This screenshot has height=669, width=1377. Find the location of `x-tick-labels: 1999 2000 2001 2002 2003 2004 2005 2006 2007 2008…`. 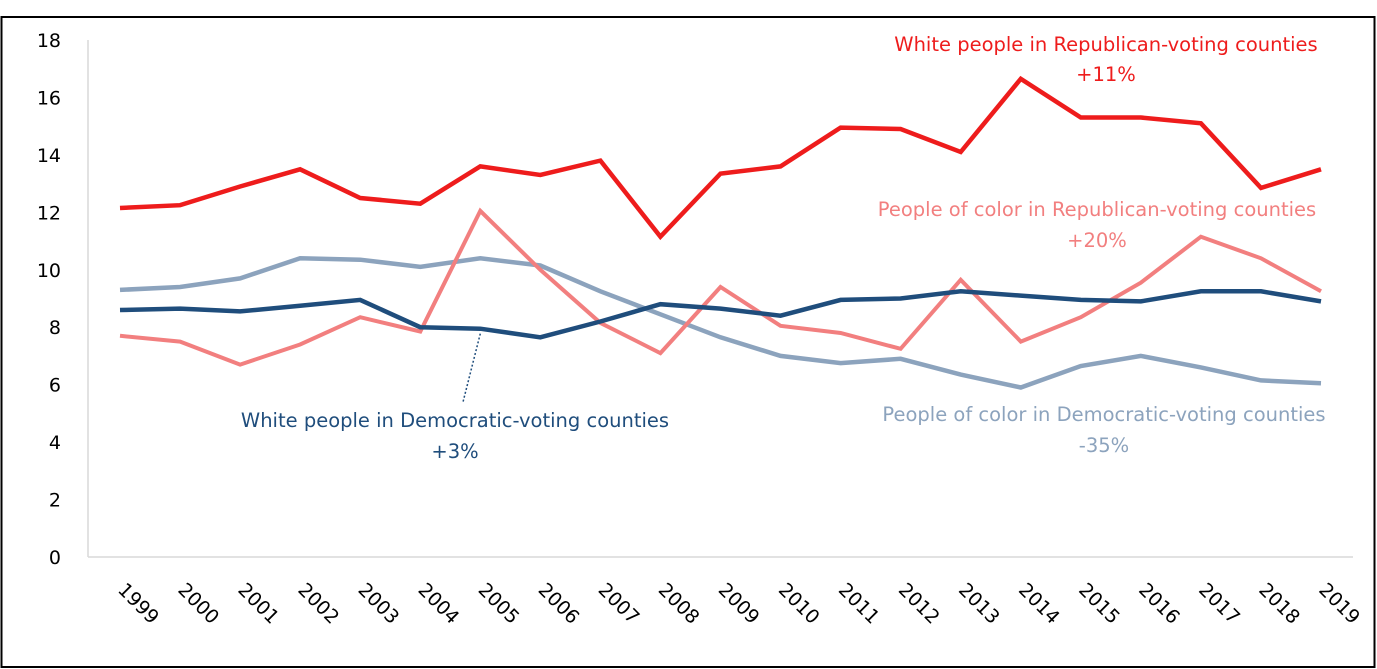

x-tick-labels: 1999 2000 2001 2002 2003 2004 2005 2006 2007 2008… is located at coordinates (738, 604).